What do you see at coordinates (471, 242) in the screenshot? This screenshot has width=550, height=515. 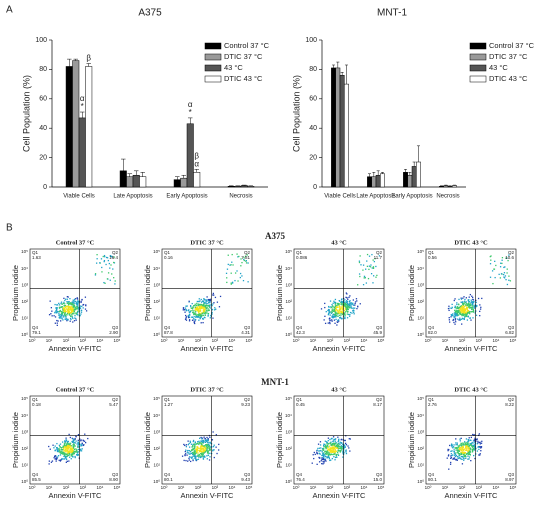 I see `plot-title: DTIC 43 °C` at bounding box center [471, 242].